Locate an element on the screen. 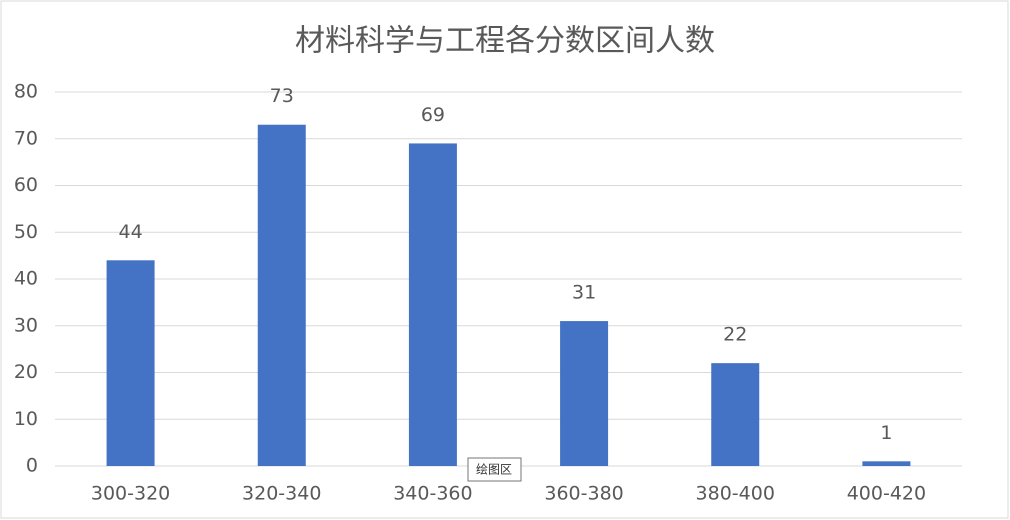  x-tick-label: 400-420 is located at coordinates (886, 494).